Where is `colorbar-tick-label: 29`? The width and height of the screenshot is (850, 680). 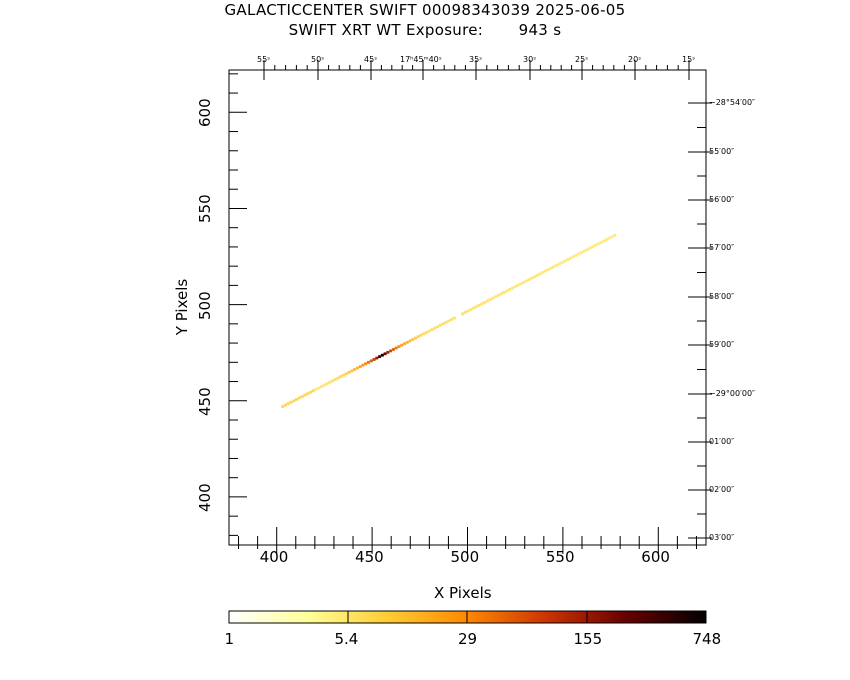
colorbar-tick-label: 29 is located at coordinates (468, 639).